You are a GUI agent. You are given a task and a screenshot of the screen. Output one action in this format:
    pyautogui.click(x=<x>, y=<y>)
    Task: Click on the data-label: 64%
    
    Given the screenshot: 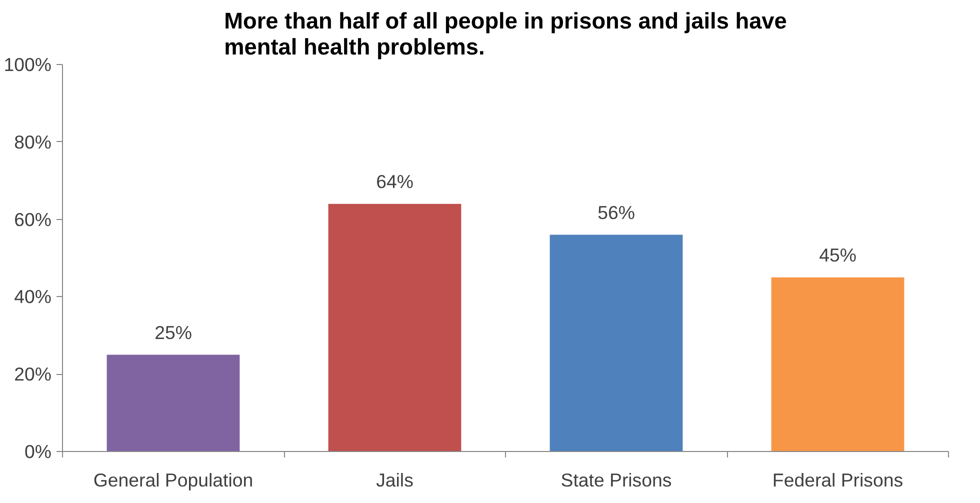 What is the action you would take?
    pyautogui.click(x=395, y=181)
    